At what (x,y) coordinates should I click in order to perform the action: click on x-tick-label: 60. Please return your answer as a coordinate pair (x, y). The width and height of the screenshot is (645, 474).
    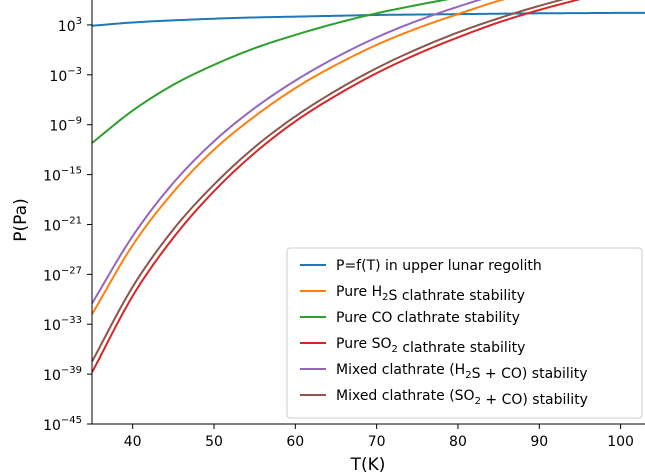
    Looking at the image, I should click on (295, 442).